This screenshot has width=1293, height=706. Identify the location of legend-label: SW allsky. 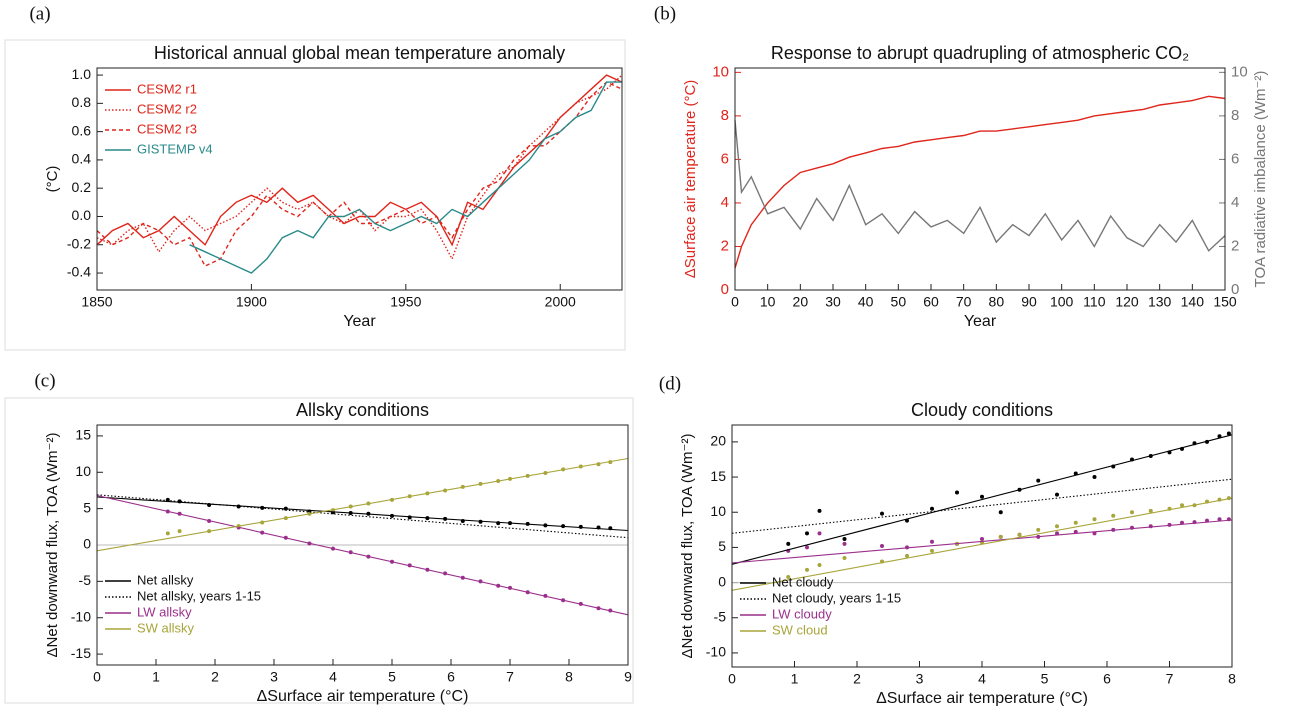
(166, 627).